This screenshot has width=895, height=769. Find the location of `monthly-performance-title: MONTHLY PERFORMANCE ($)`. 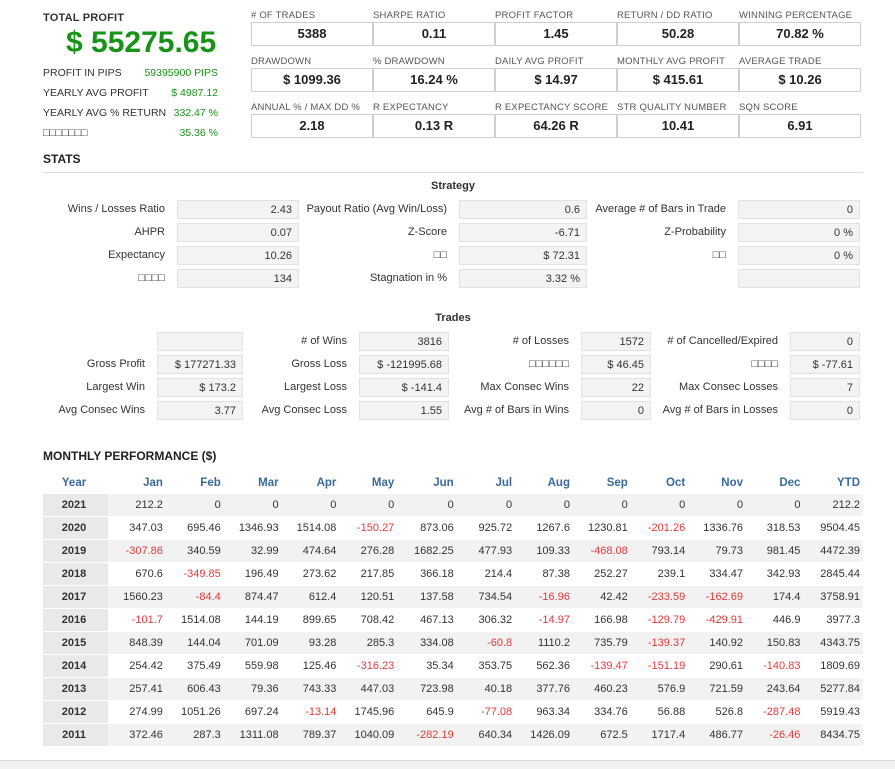

monthly-performance-title: MONTHLY PERFORMANCE ($) is located at coordinates (130, 456).